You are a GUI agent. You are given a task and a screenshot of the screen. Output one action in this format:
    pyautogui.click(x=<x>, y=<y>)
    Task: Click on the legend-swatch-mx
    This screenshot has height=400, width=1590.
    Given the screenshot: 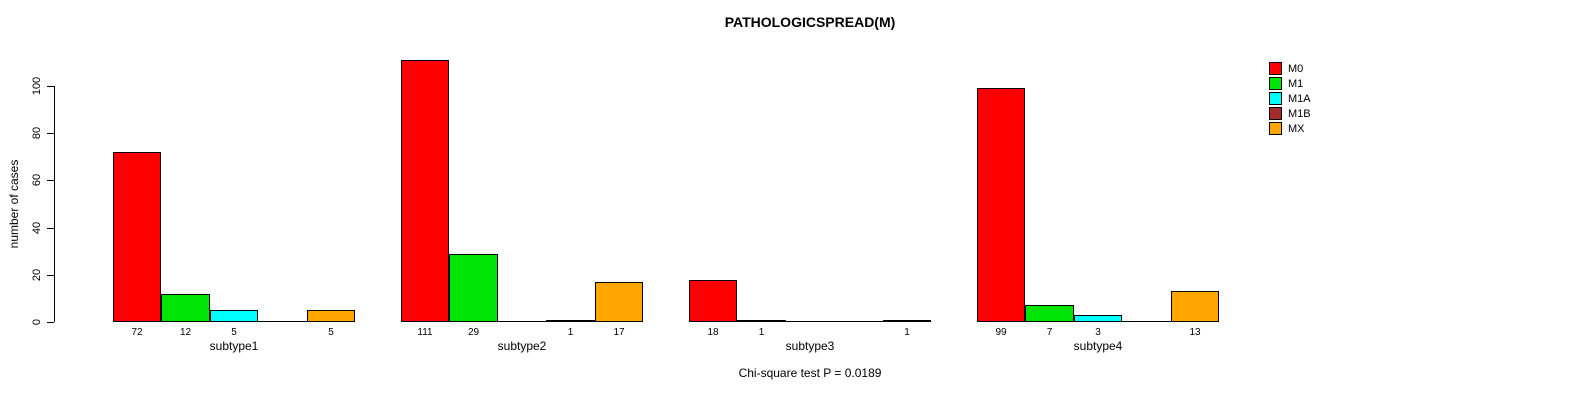 What is the action you would take?
    pyautogui.click(x=1275, y=128)
    